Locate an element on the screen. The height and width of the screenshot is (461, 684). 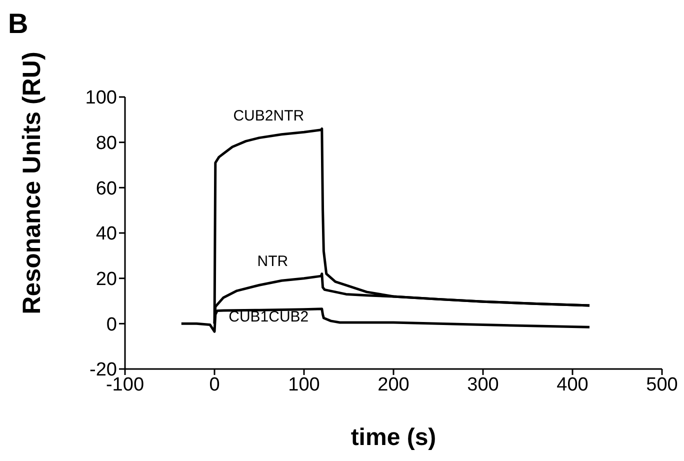
y-tick-label: 100 is located at coordinates (101, 98).